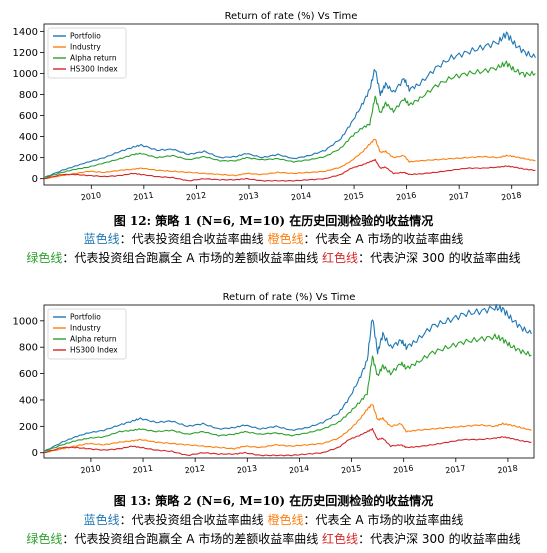  I want to click on figure-note-1a: 蓝色线：代表投资组合收益率曲线 橙色线：代表全 A 市场的收益率曲线, so click(273, 238).